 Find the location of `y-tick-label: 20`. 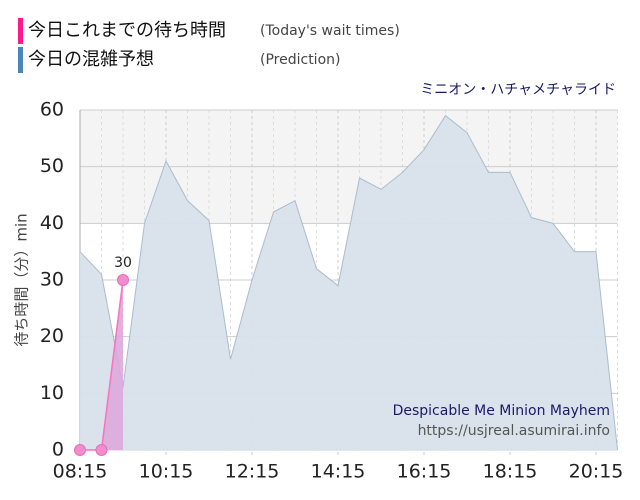

y-tick-label: 20 is located at coordinates (52, 336).